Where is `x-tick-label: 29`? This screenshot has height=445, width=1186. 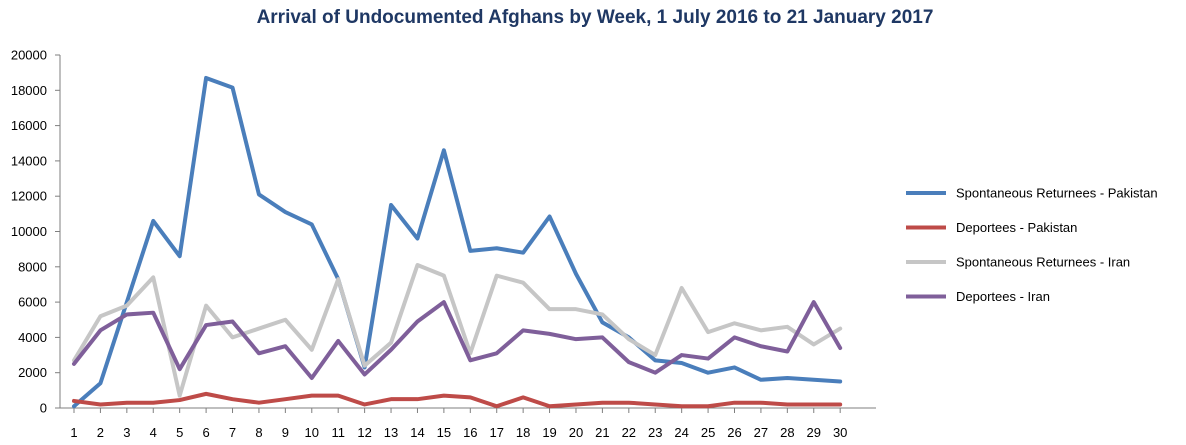 x-tick-label: 29 is located at coordinates (814, 432).